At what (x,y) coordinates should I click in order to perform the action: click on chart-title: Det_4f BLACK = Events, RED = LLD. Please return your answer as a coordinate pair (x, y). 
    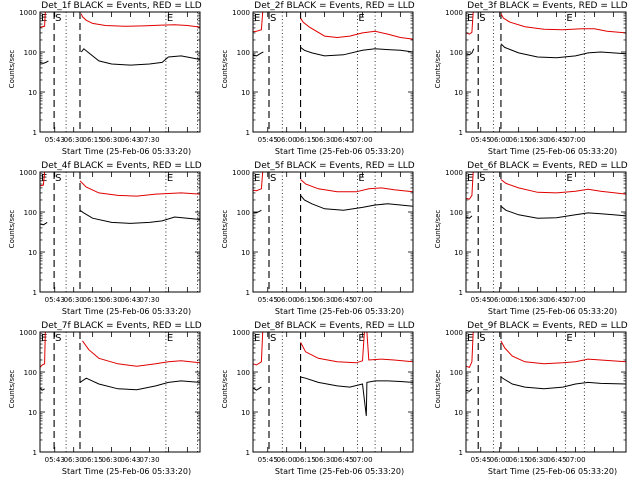
    Looking at the image, I should click on (121, 166).